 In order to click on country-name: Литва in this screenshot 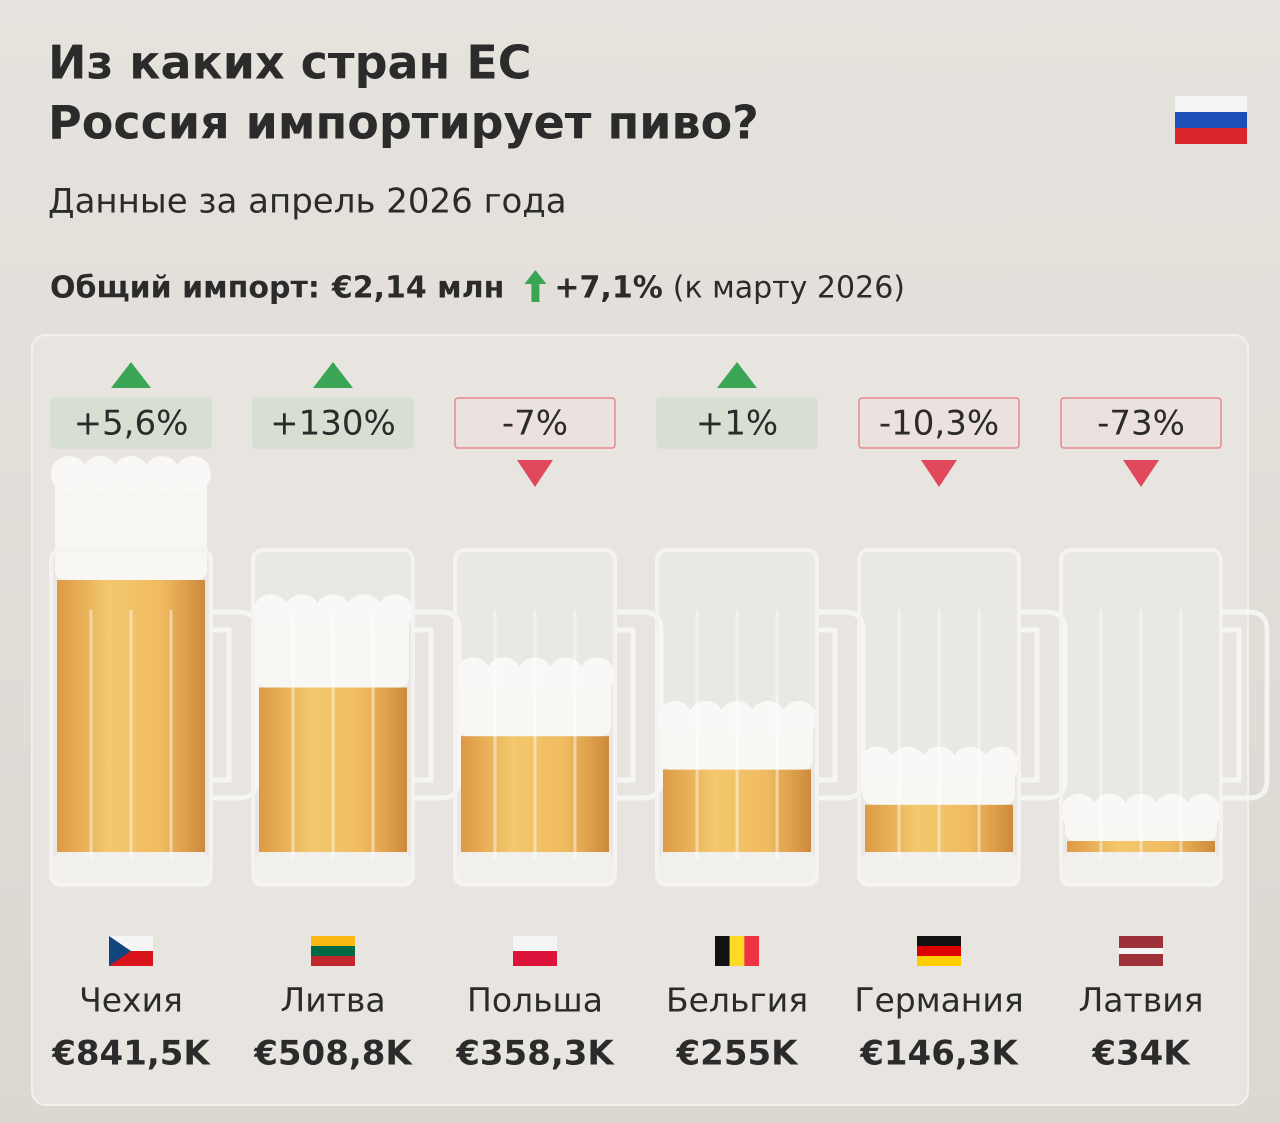, I will do `click(332, 1000)`.